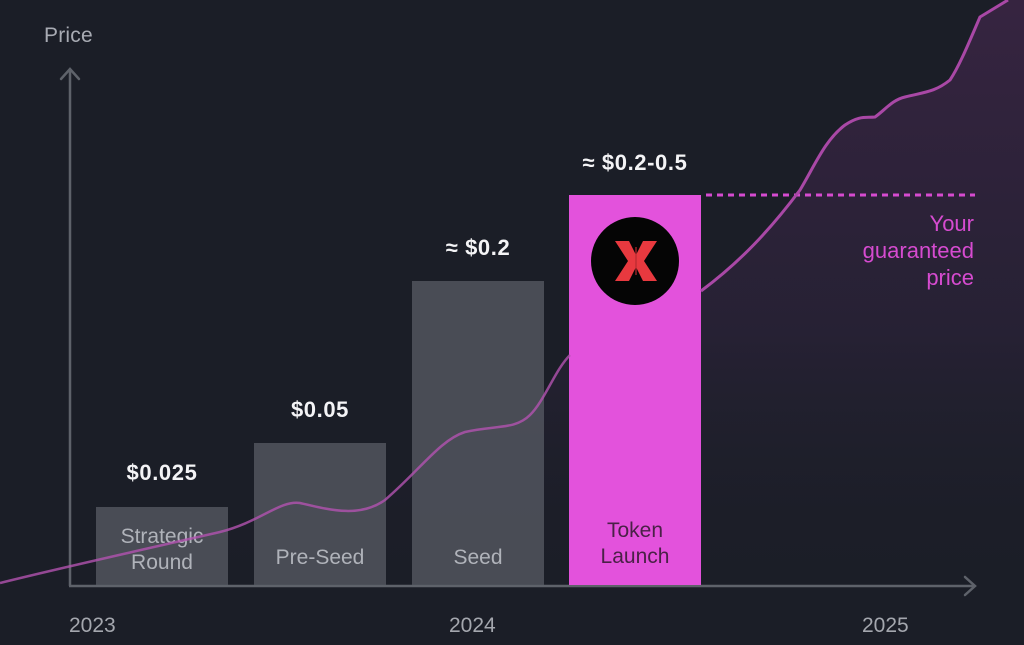 Image resolution: width=1024 pixels, height=645 pixels. I want to click on bar-token-launch: Token Launch, so click(635, 390).